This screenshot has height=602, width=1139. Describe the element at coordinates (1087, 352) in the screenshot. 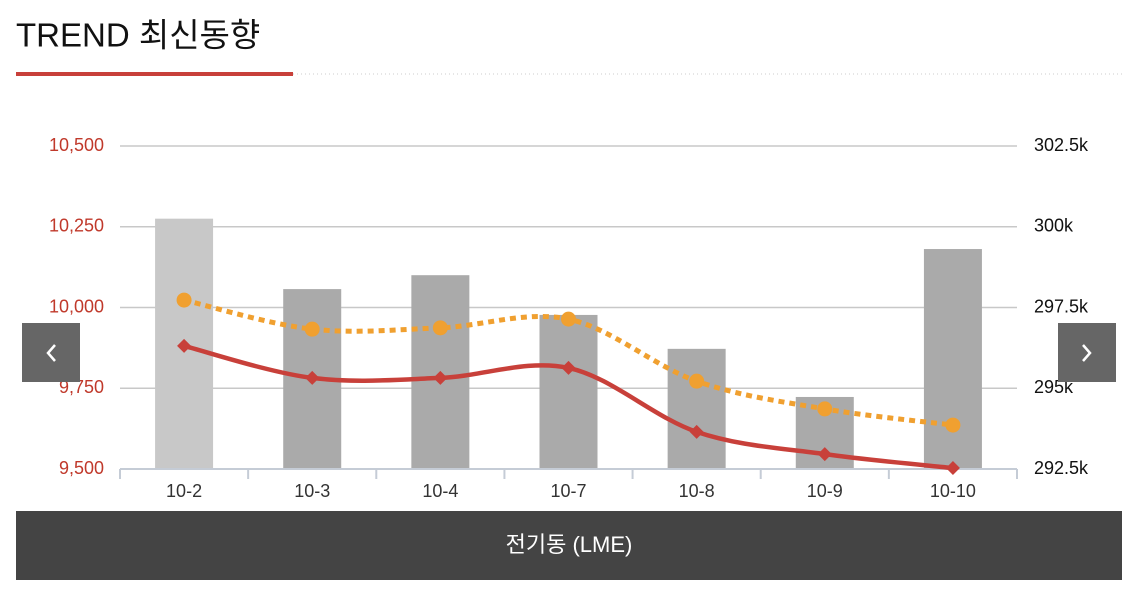

I see `next-button` at that location.